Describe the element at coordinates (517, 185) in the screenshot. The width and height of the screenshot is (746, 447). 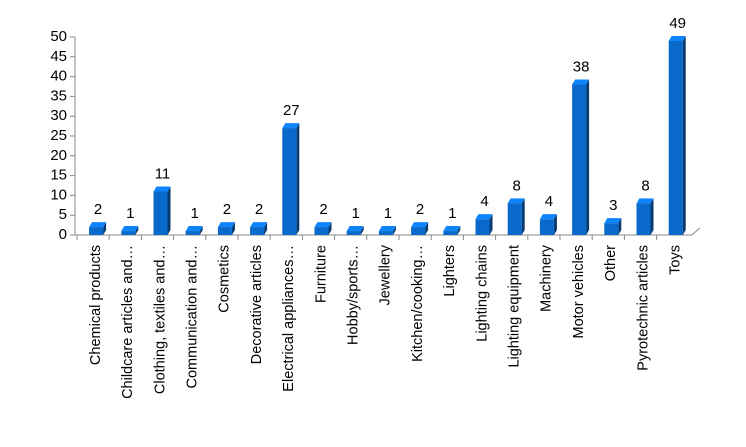
I see `data-label: 8` at that location.